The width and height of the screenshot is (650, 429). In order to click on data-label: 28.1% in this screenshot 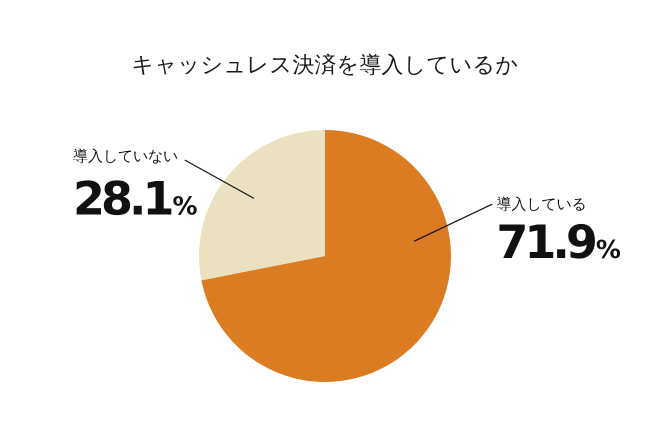, I will do `click(135, 198)`.